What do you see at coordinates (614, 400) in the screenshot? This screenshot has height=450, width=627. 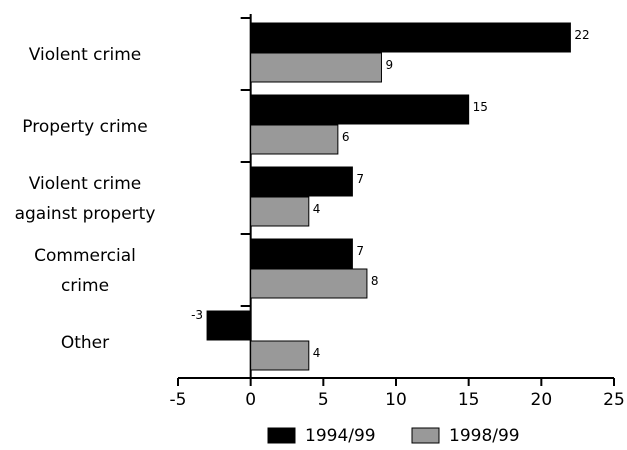 I see `x-tick-label: 25` at bounding box center [614, 400].